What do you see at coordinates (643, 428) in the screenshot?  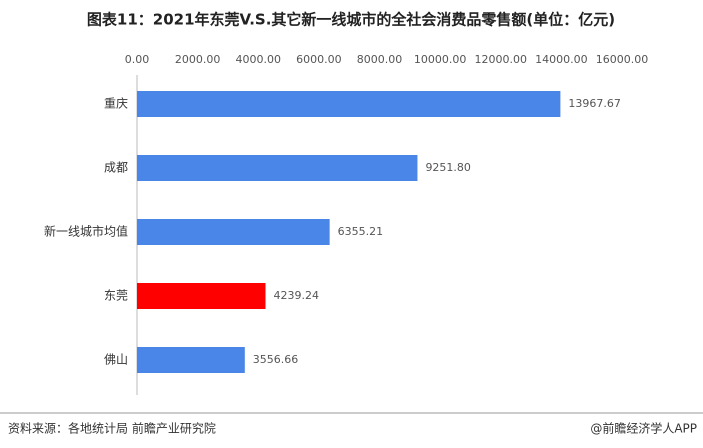 I see `credit: @前瞻经济学人APP` at bounding box center [643, 428].